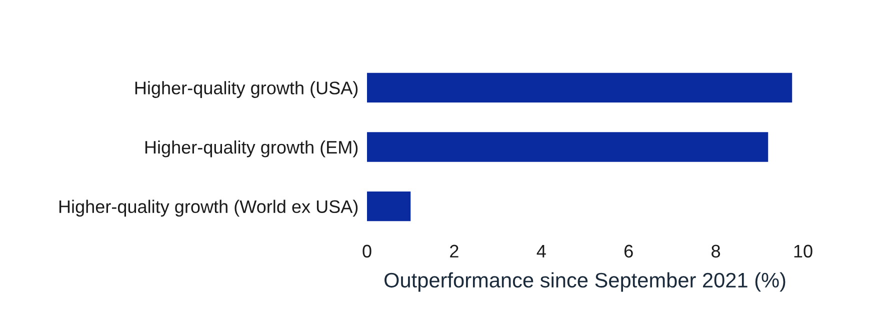 This screenshot has height=330, width=870. I want to click on x-tick-label: 8, so click(716, 251).